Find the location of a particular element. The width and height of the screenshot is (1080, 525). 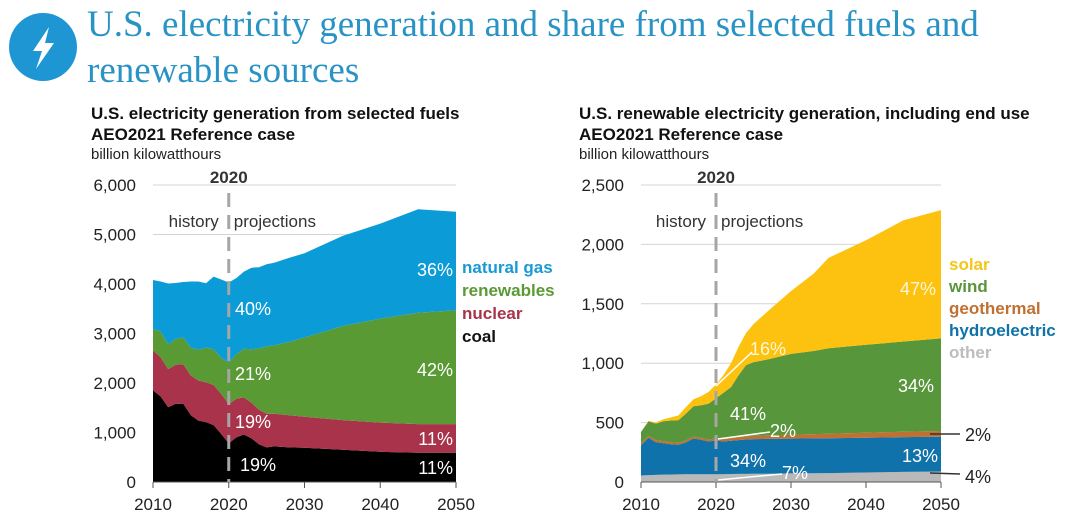

legend-item-coal: coal is located at coordinates (479, 336).